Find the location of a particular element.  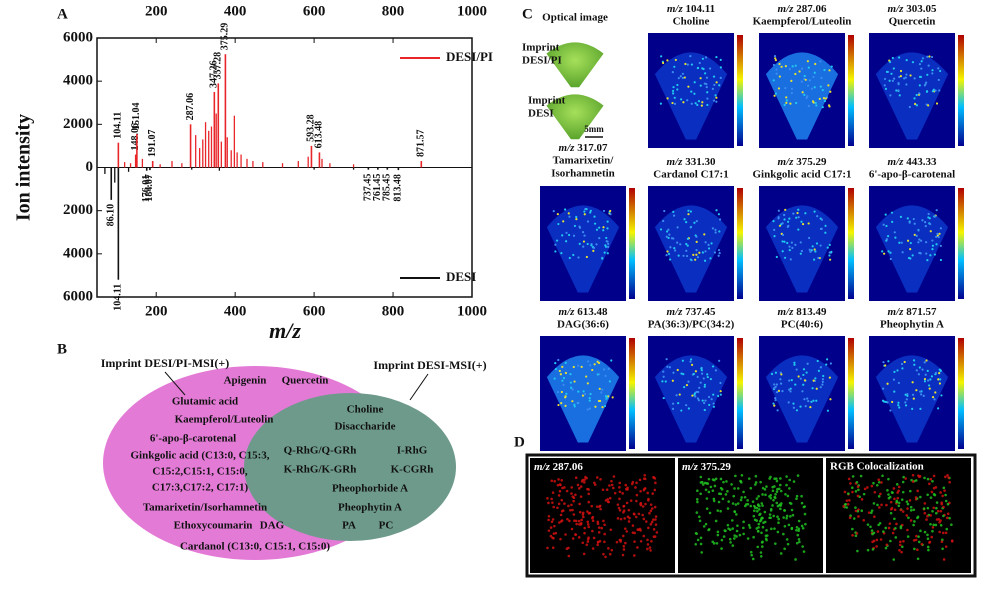

colorbar is located at coordinates (632, 393).